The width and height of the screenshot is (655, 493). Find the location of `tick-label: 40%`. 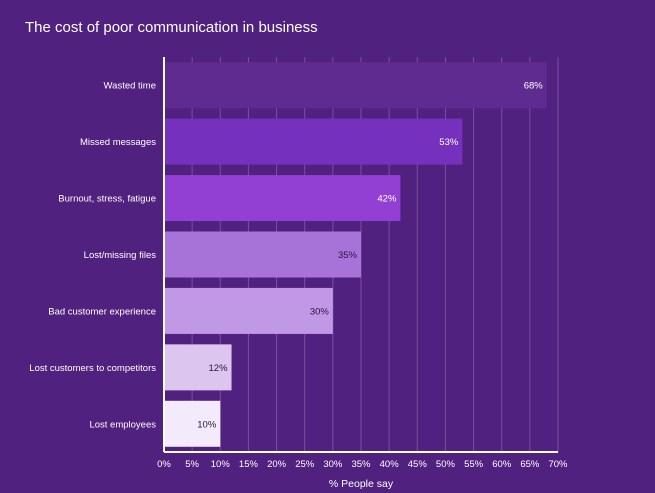

tick-label: 40% is located at coordinates (390, 464).